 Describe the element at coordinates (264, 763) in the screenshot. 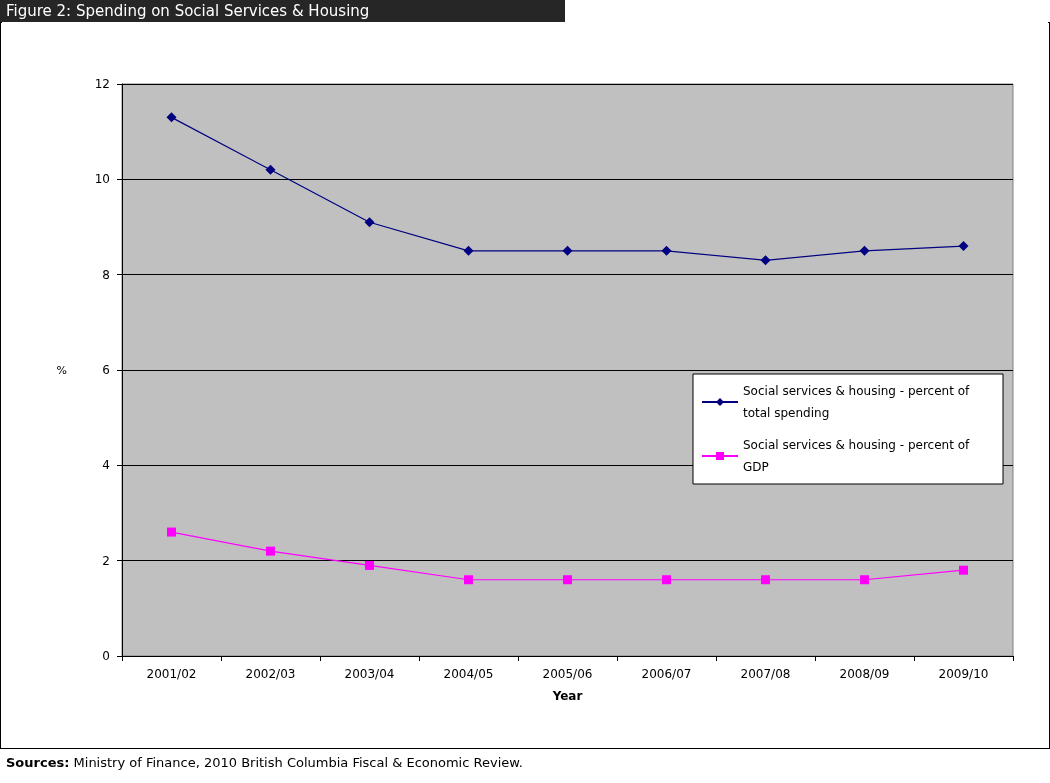

I see `source-note: Sources: Ministry of Finance, 2010 British Columbia Fiscal & Economic Review.` at that location.